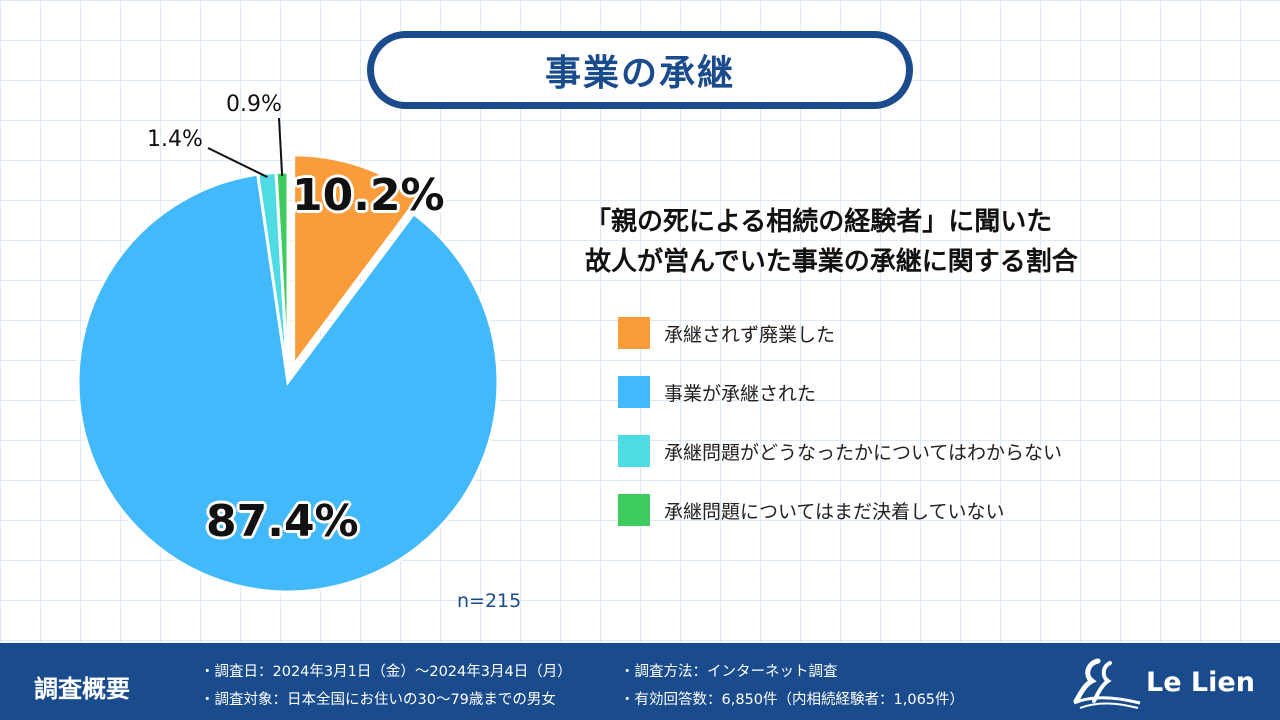 Image resolution: width=1280 pixels, height=720 pixels. I want to click on legend-label: 承継問題についてはまだ決着していない, so click(834, 511).